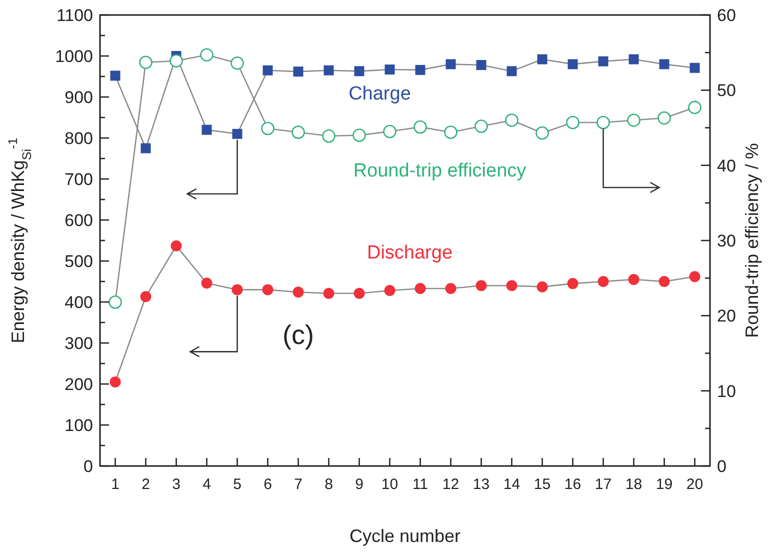 The height and width of the screenshot is (555, 779). Describe the element at coordinates (726, 15) in the screenshot. I see `y2-tick-label: 60` at that location.